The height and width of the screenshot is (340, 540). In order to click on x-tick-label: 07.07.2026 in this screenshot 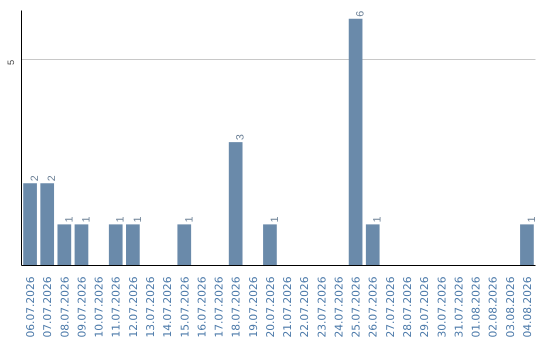, I will do `click(47, 307)`.